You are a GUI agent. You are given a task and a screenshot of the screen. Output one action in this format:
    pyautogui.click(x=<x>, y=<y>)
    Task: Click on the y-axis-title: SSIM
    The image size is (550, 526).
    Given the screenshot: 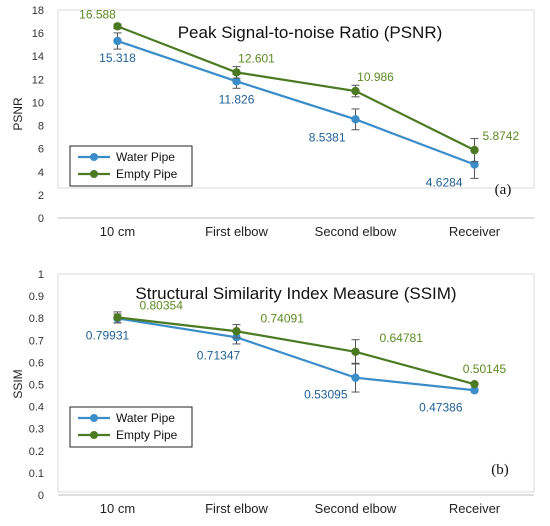 What is the action you would take?
    pyautogui.click(x=18, y=383)
    